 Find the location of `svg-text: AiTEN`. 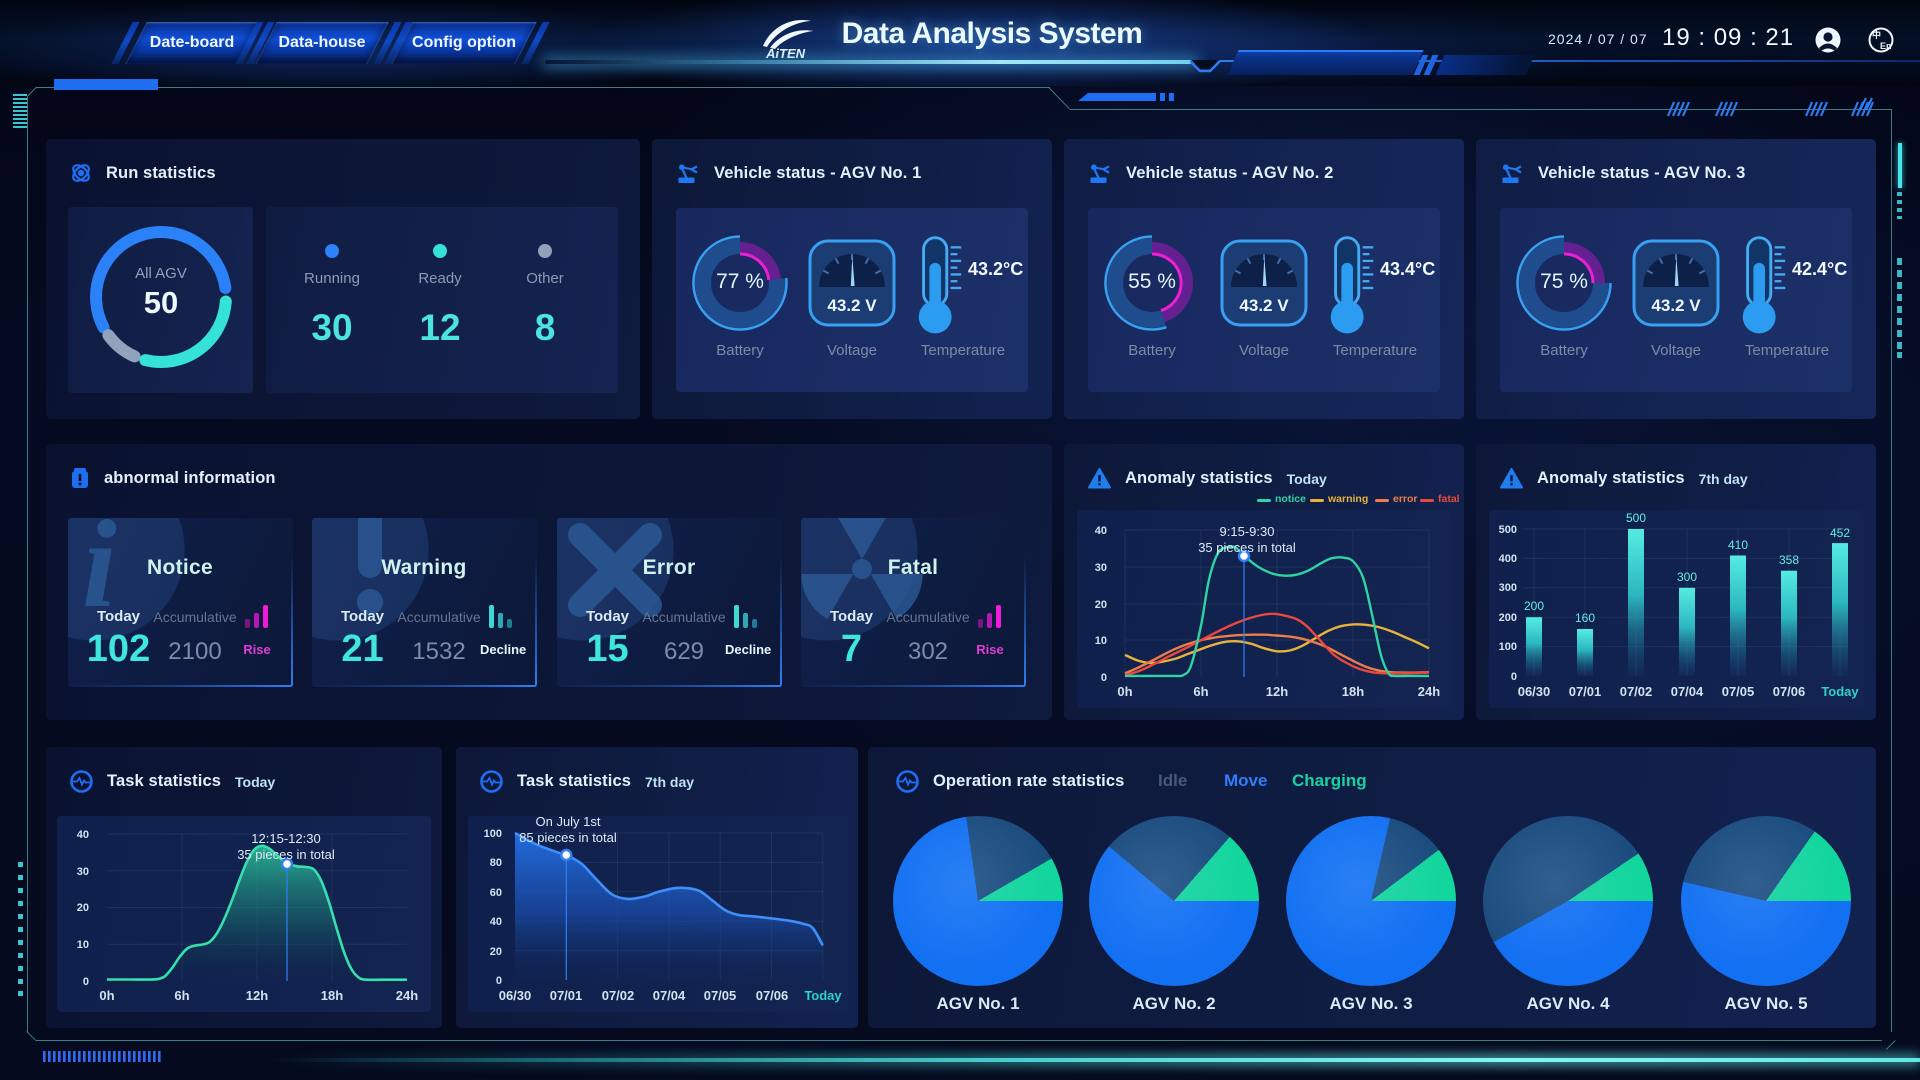

svg-text: AiTEN is located at coordinates (785, 53).